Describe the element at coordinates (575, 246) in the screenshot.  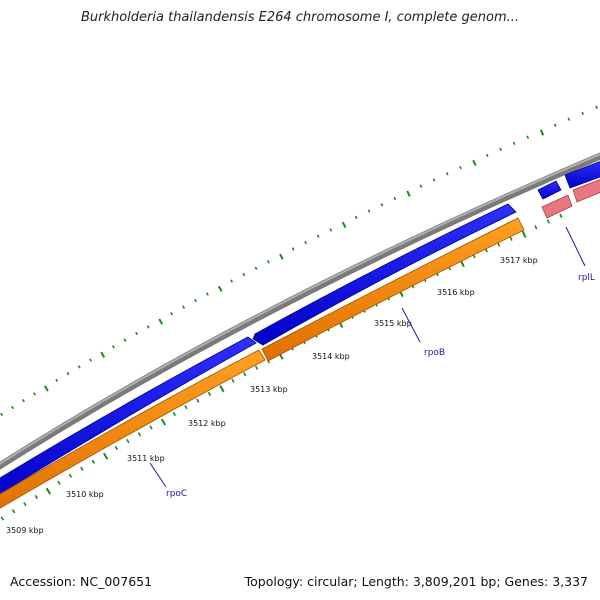
I see `rplL-leader-line` at that location.